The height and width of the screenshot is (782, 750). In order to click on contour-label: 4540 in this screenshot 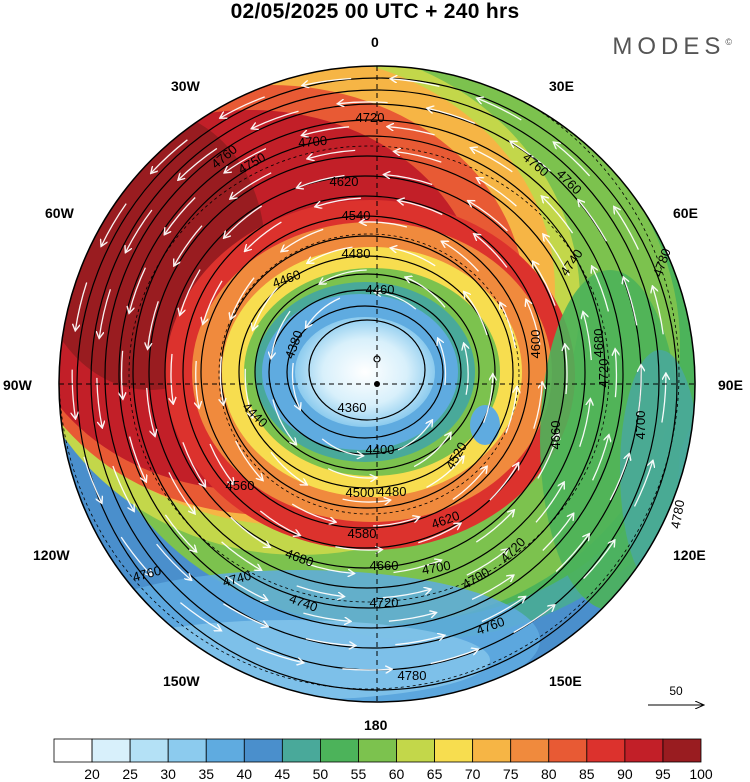, I will do `click(356, 215)`.